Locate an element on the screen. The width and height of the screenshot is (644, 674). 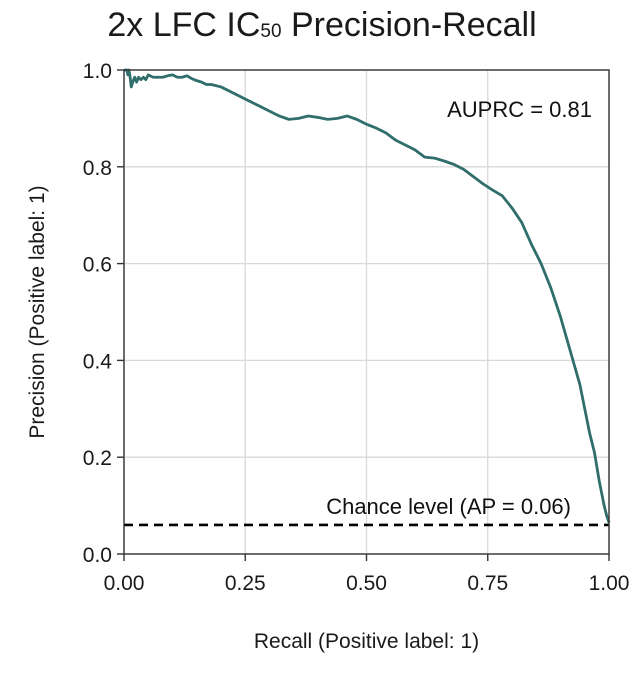
y-axis-title: Precision (Positive label: 1) is located at coordinates (37, 311).